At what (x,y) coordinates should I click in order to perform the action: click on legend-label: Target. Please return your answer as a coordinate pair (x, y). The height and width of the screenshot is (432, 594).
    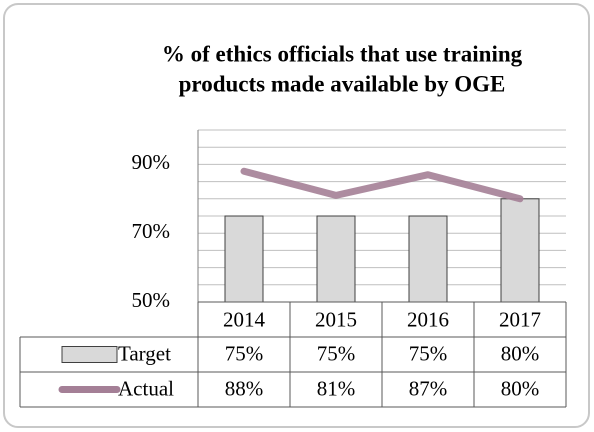
    Looking at the image, I should click on (144, 353).